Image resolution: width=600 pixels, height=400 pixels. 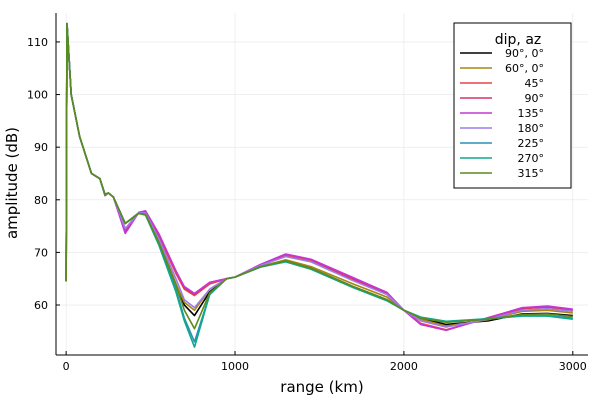 What do you see at coordinates (41, 200) in the screenshot?
I see `y-tick-label: 80` at bounding box center [41, 200].